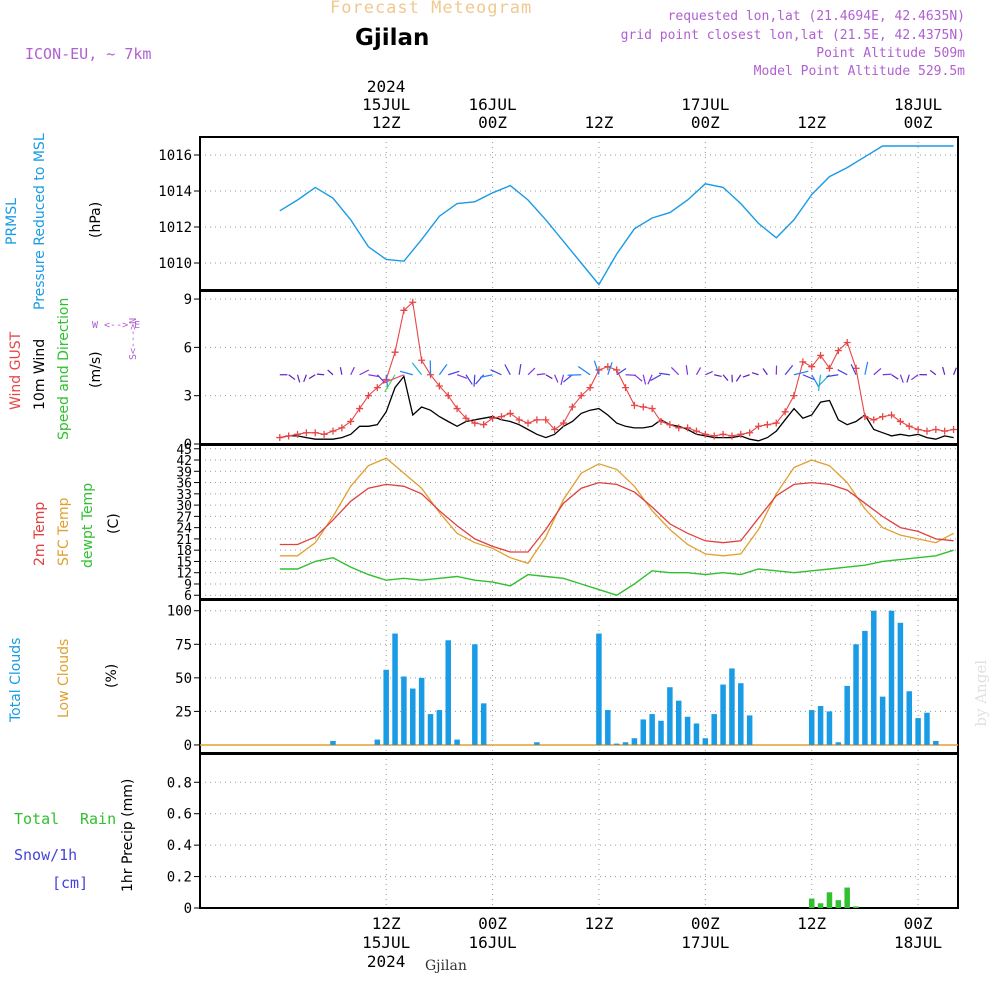 The height and width of the screenshot is (1000, 1000). Describe the element at coordinates (188, 300) in the screenshot. I see `y-tick-label: 9` at that location.